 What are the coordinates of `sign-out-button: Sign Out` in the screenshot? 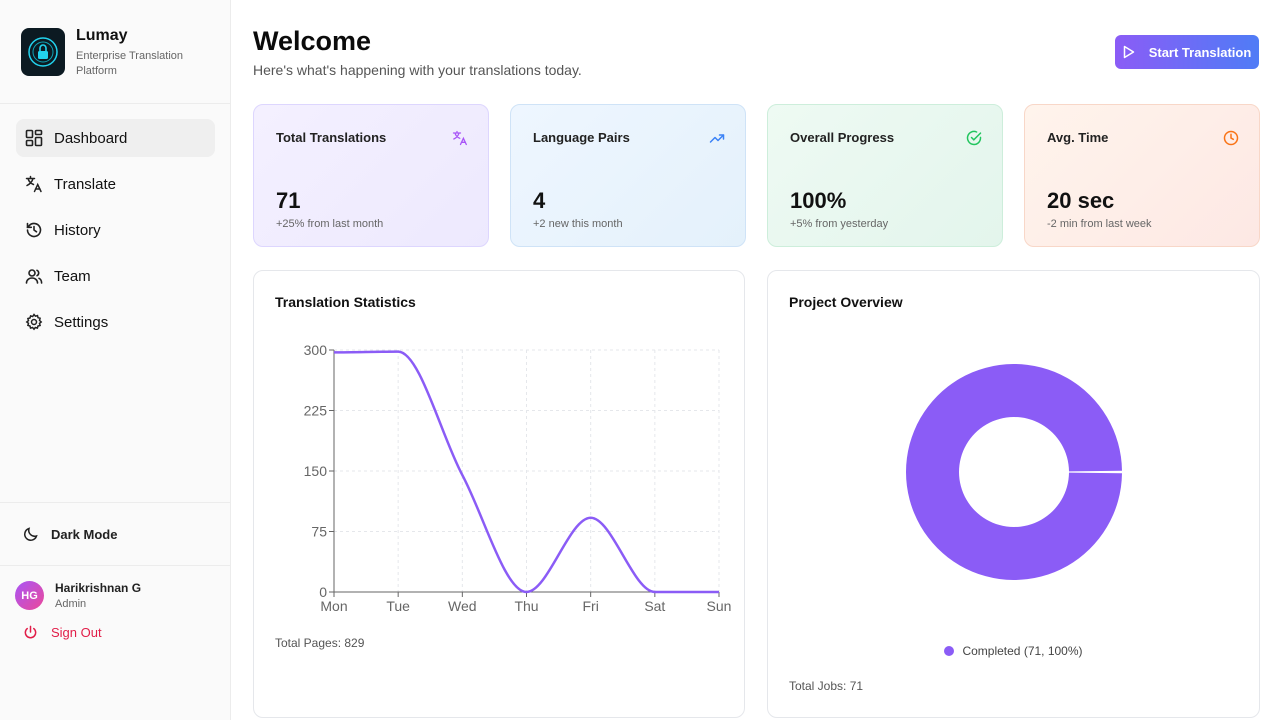 It's located at (115, 625).